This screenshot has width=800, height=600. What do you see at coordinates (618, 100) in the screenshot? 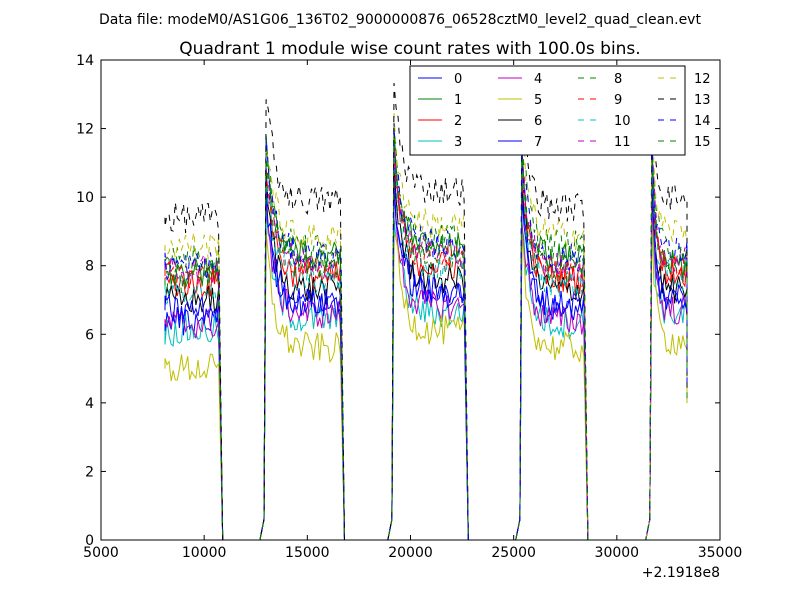
I see `legend-label-9: 9` at bounding box center [618, 100].